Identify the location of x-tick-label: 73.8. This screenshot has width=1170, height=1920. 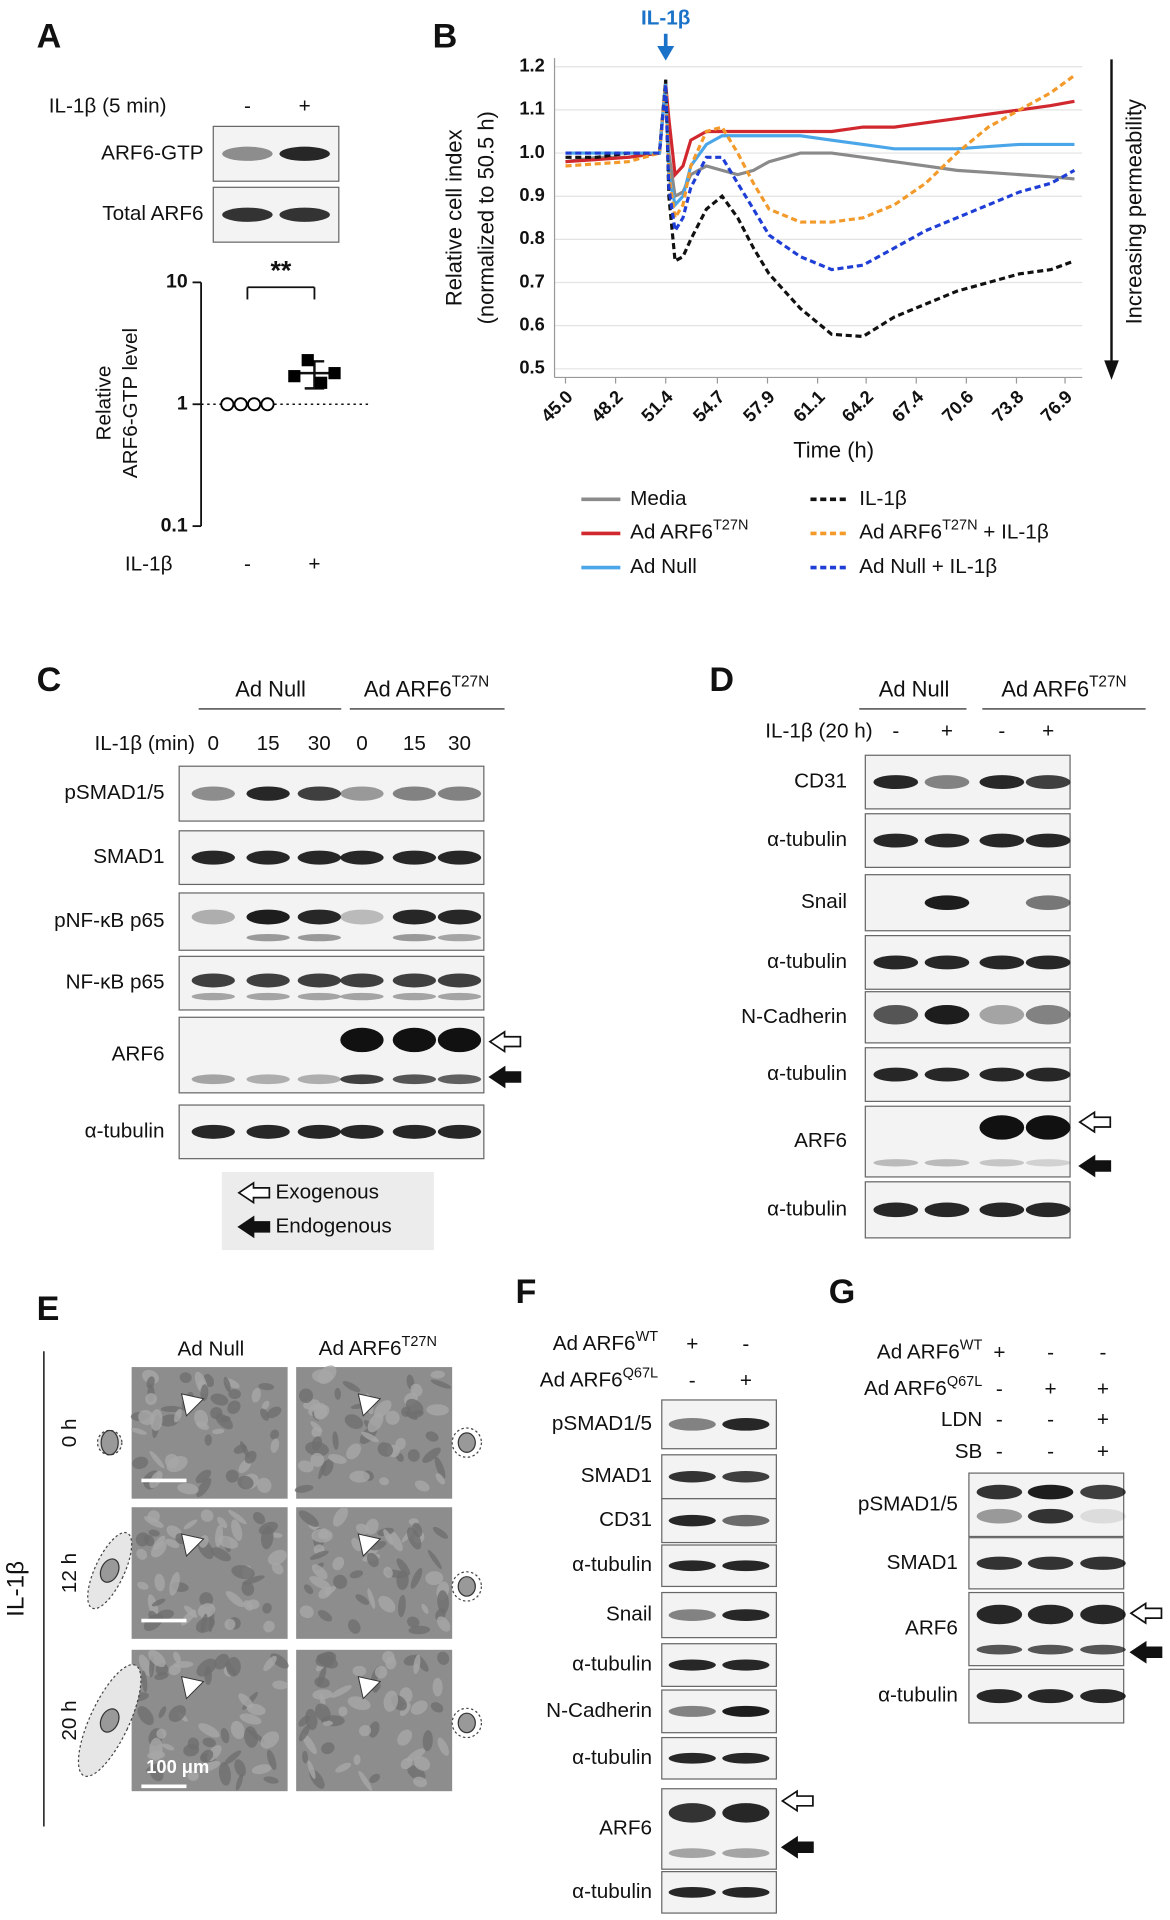
(1008, 406).